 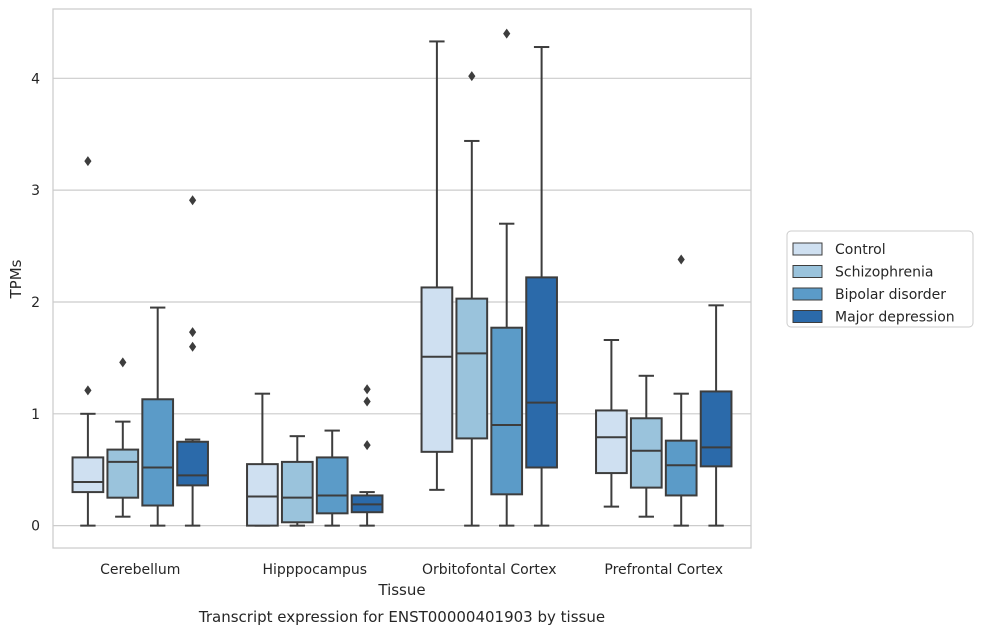 What do you see at coordinates (860, 250) in the screenshot?
I see `legend-label: Control` at bounding box center [860, 250].